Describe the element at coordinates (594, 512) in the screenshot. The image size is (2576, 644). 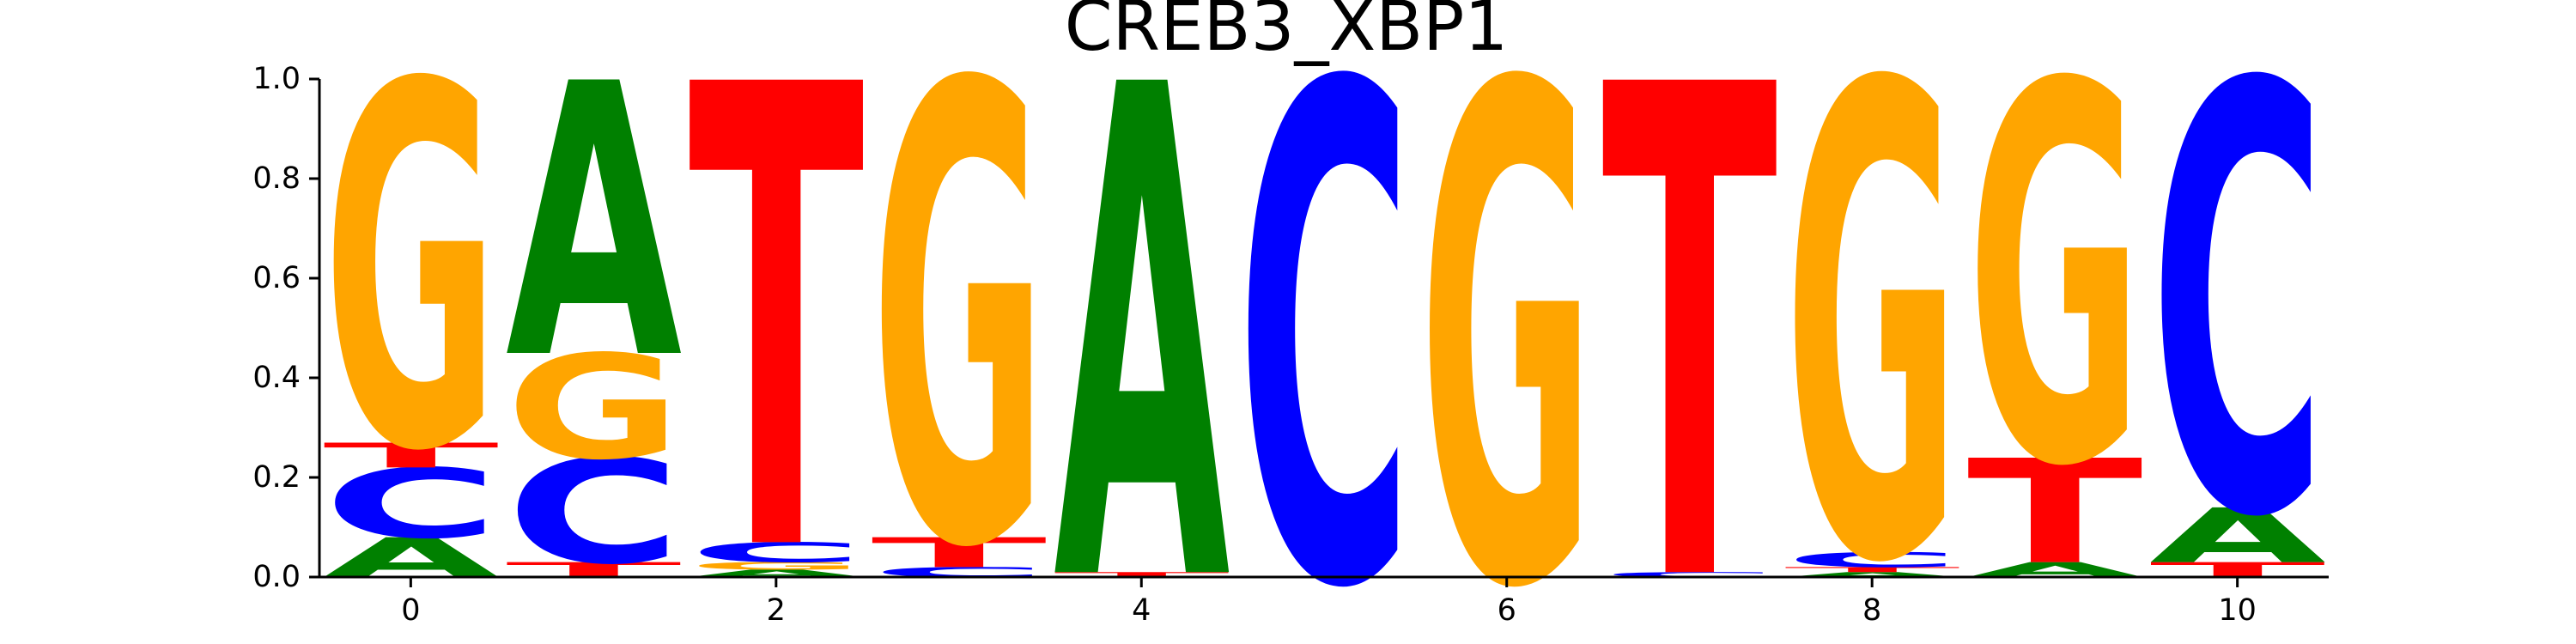
I see `letter-c-pos-1: C` at that location.